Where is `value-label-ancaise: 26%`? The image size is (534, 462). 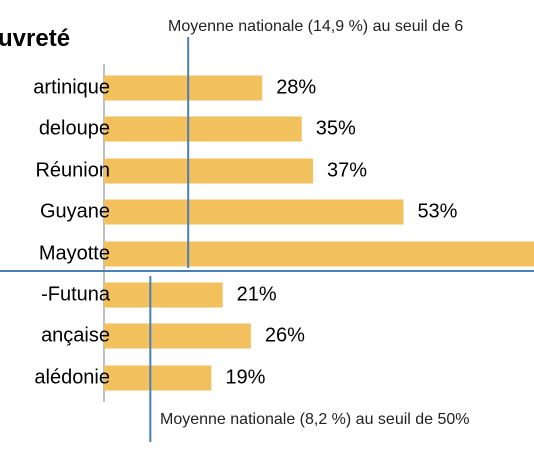 value-label-ancaise: 26% is located at coordinates (284, 335).